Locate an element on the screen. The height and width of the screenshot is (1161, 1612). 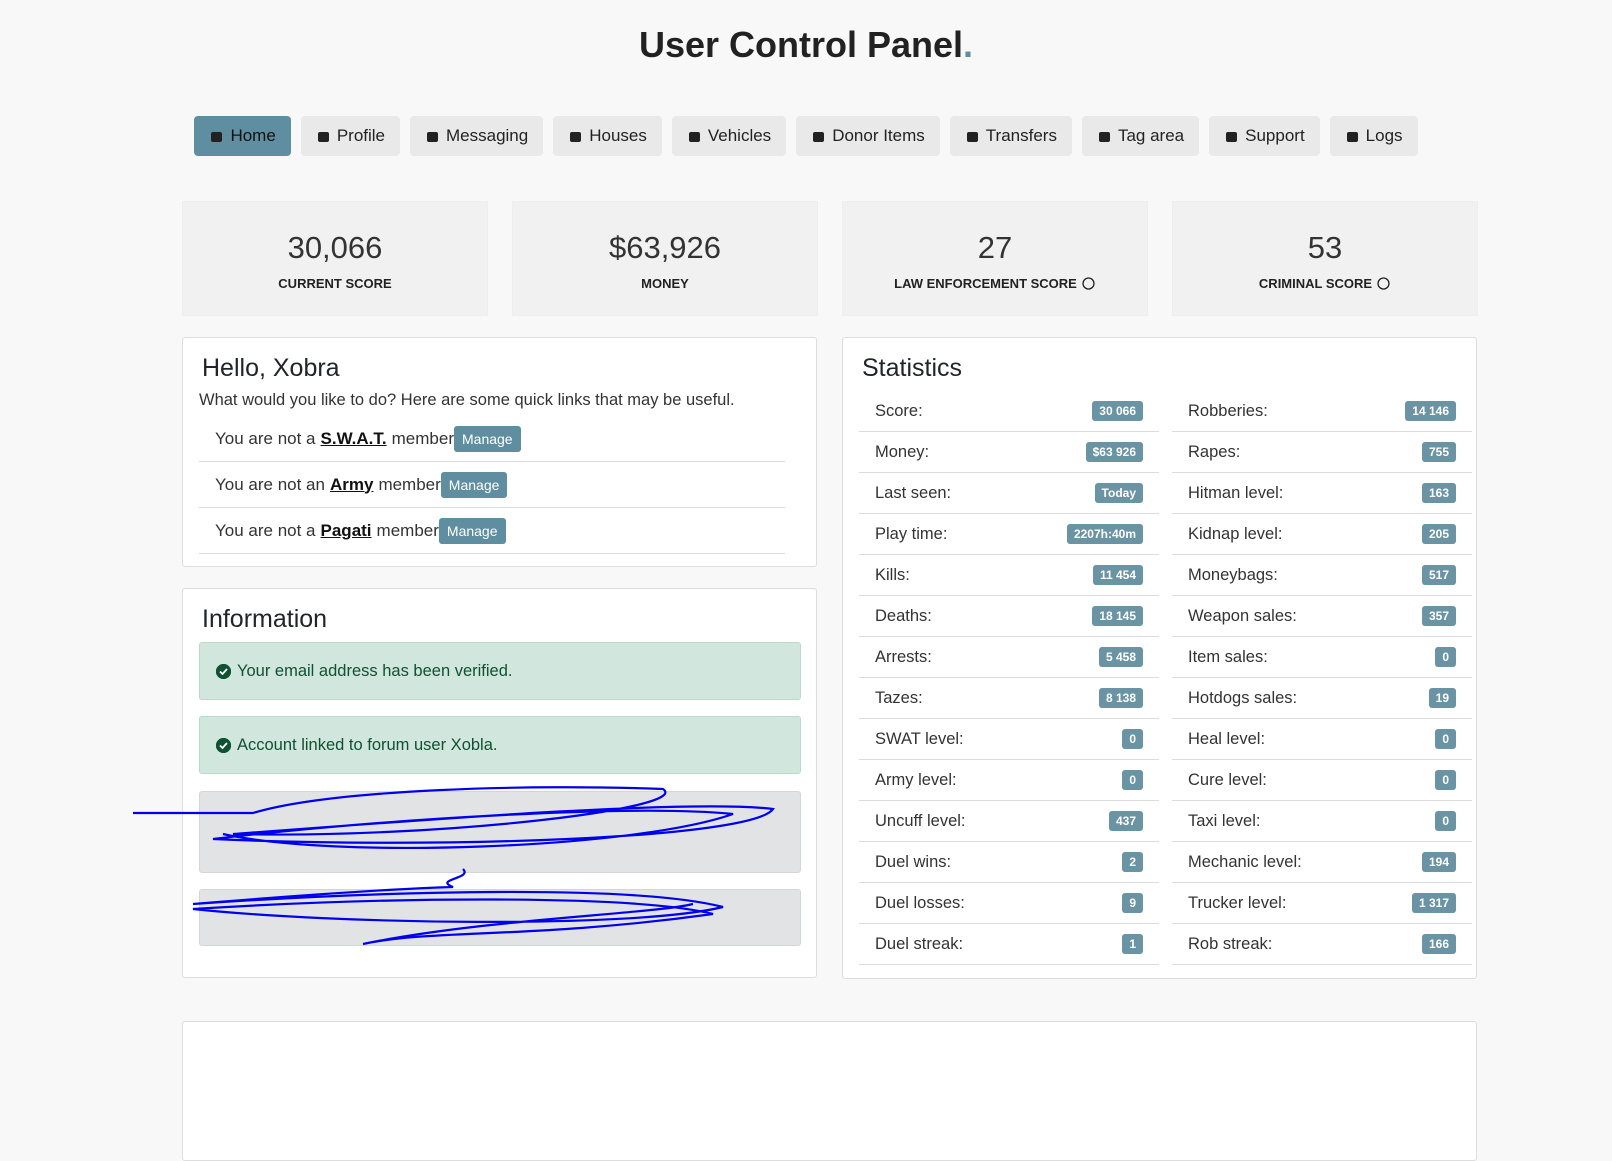
nav-button: Support is located at coordinates (1264, 136).